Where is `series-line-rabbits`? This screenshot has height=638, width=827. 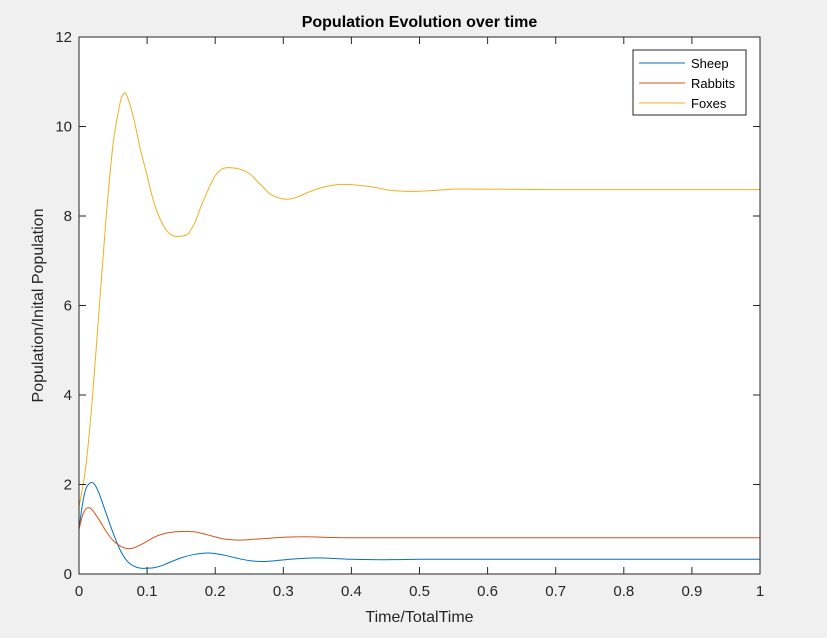 series-line-rabbits is located at coordinates (419, 528).